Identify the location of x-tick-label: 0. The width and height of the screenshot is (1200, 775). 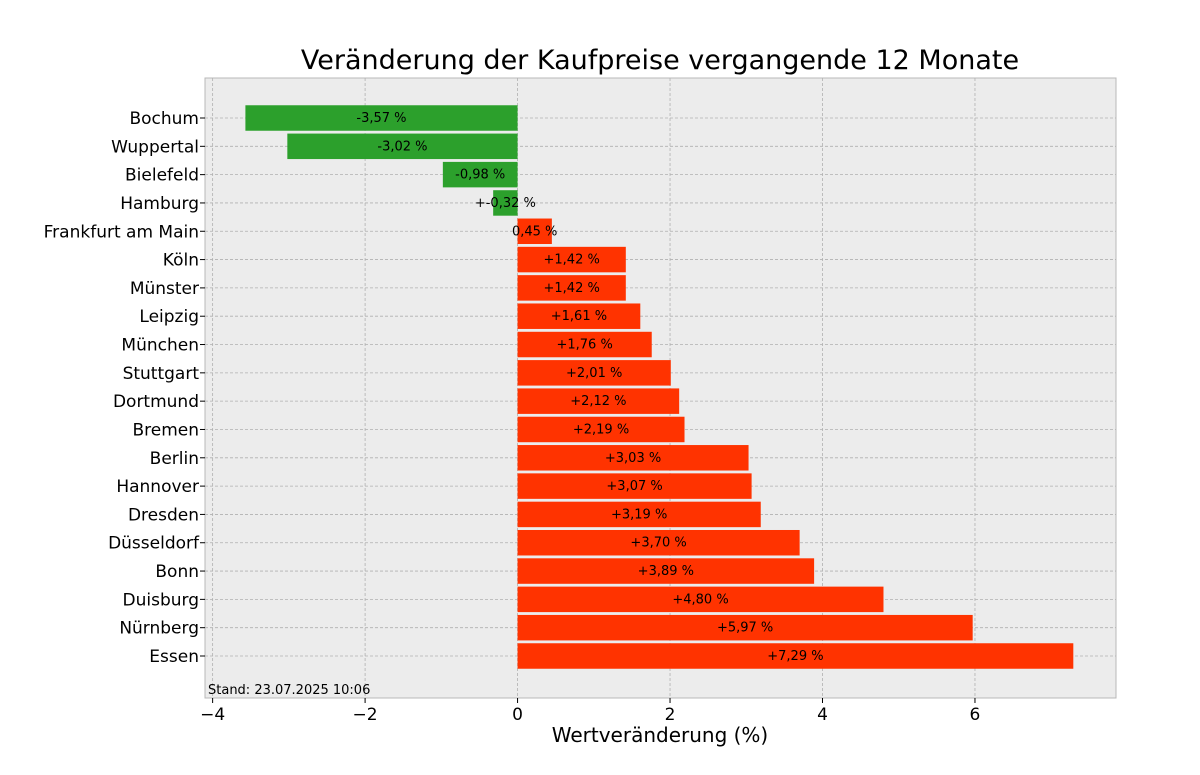
(517, 715).